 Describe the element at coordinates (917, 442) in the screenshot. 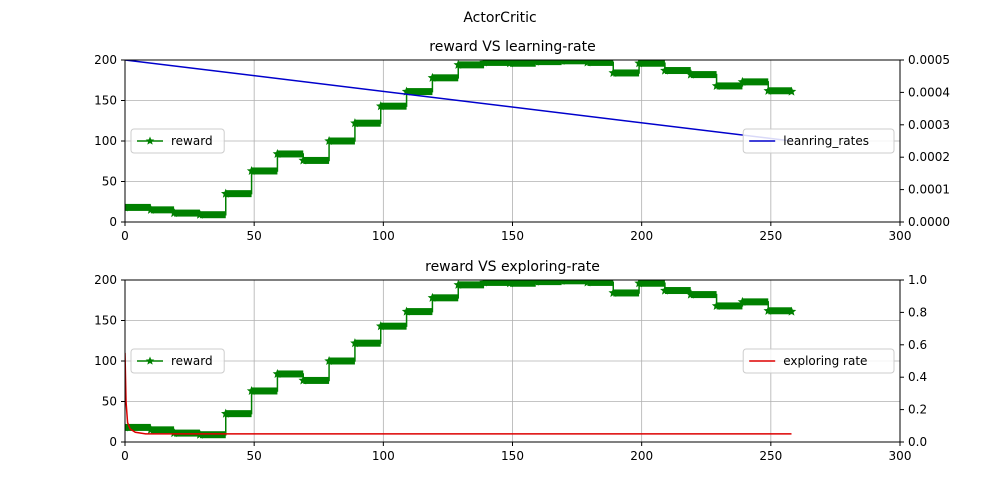

I see `y2-tick-label: 0.0` at that location.